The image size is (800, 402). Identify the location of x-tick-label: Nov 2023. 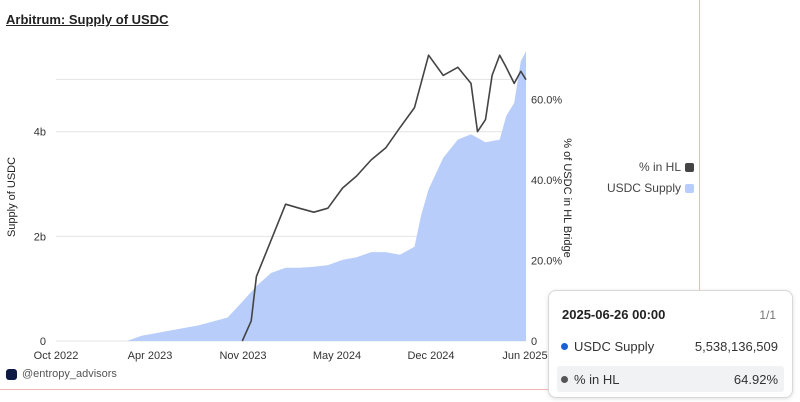
(242, 356).